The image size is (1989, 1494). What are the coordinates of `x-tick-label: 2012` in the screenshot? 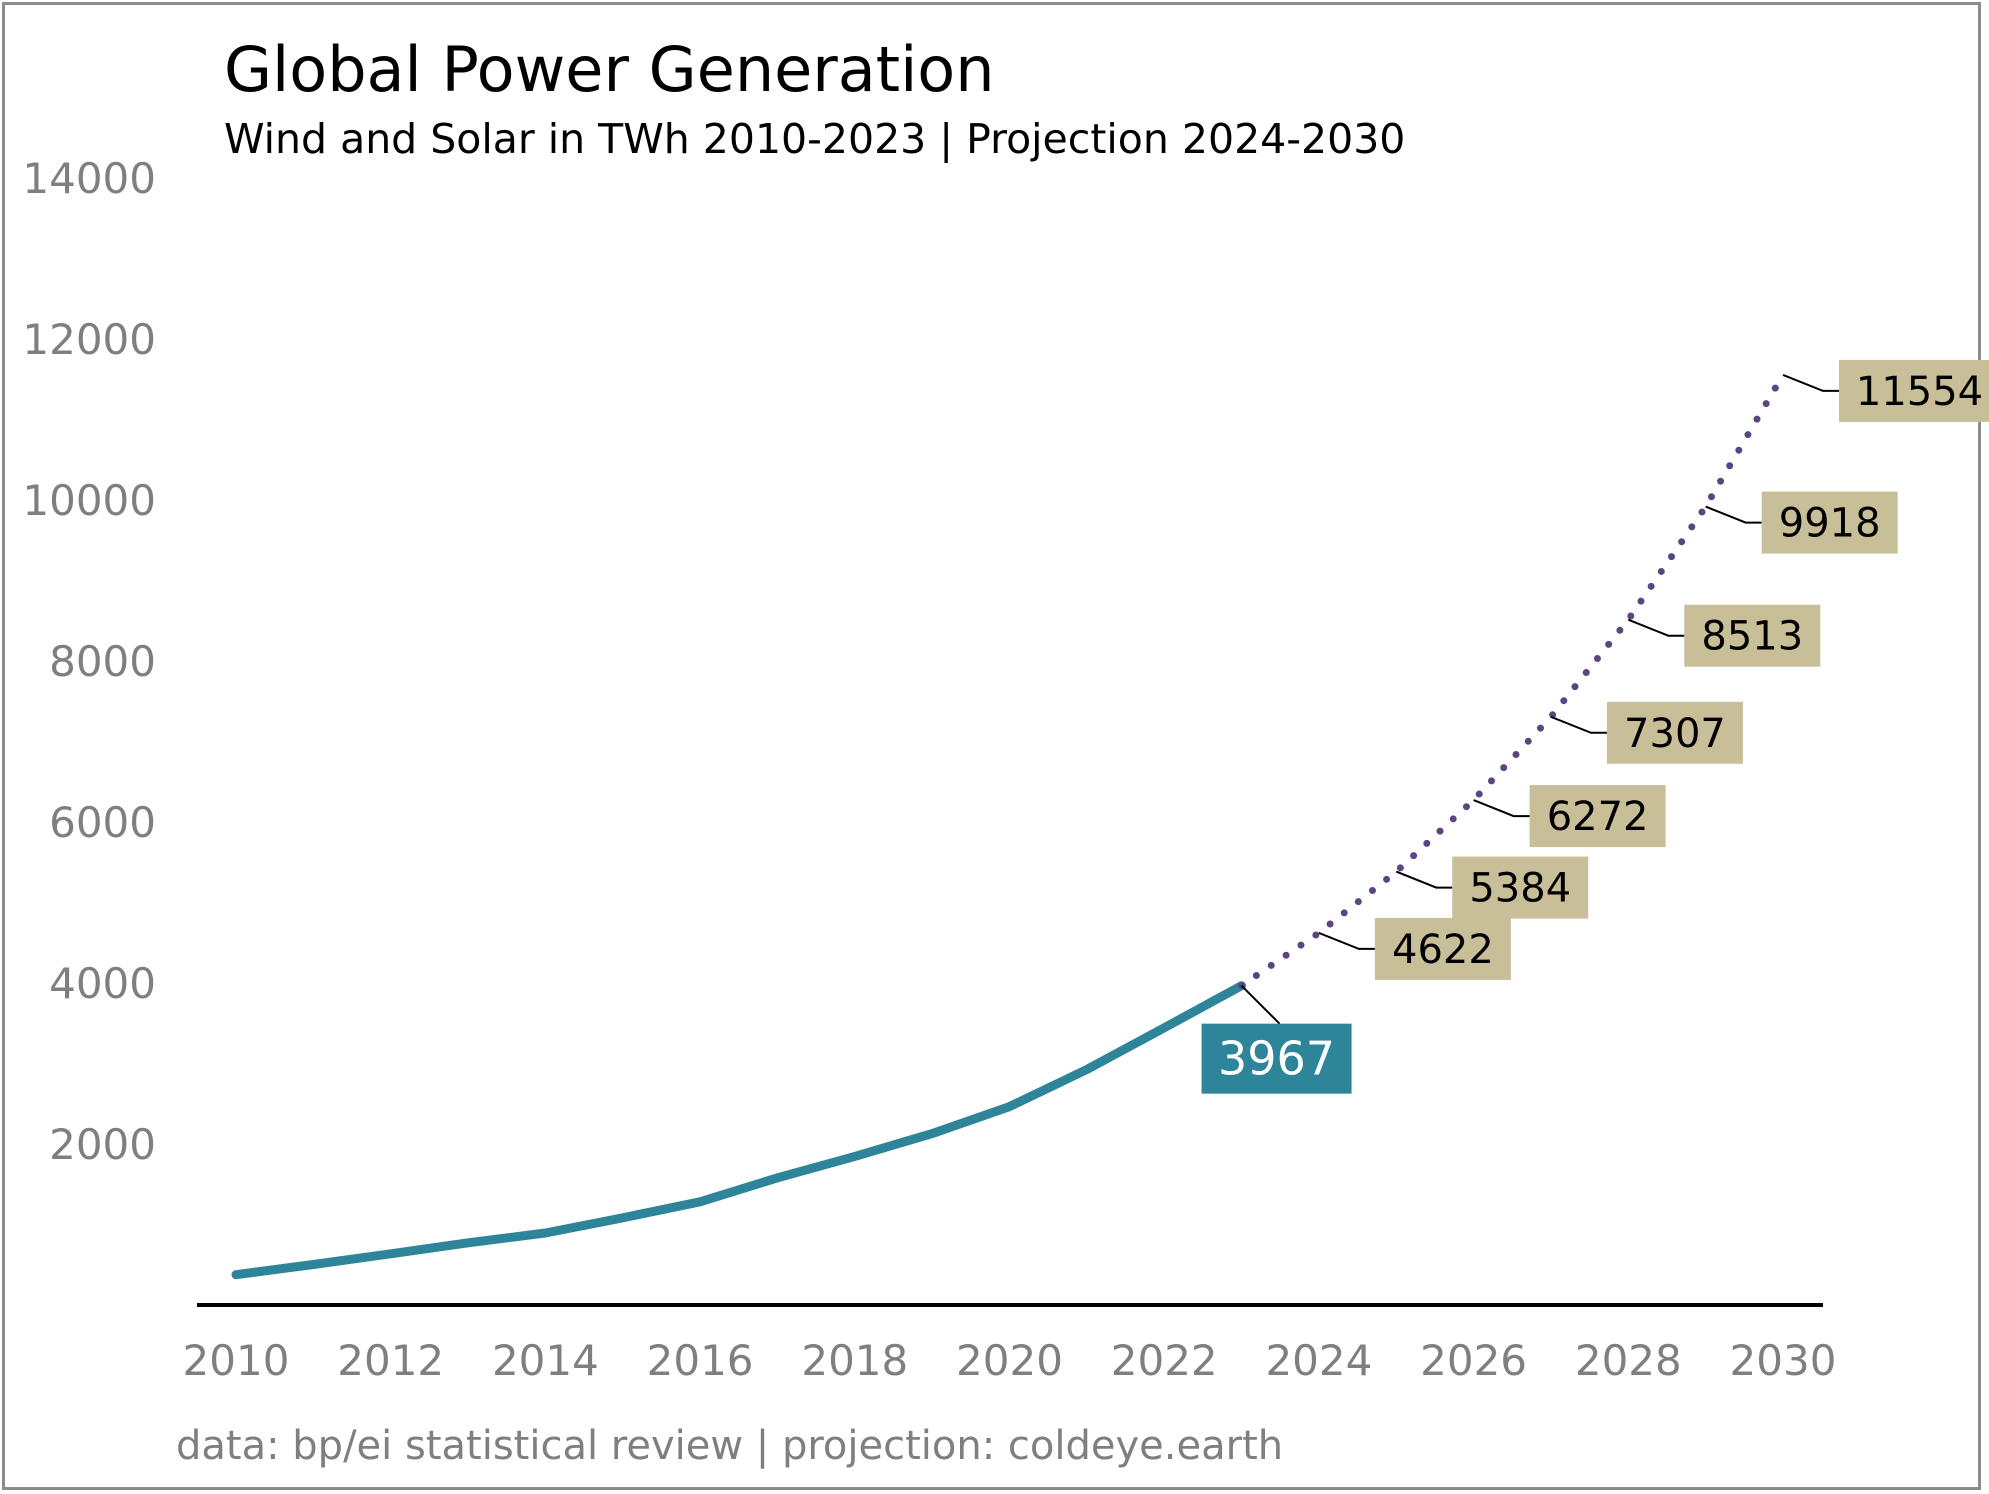 It's located at (390, 1360).